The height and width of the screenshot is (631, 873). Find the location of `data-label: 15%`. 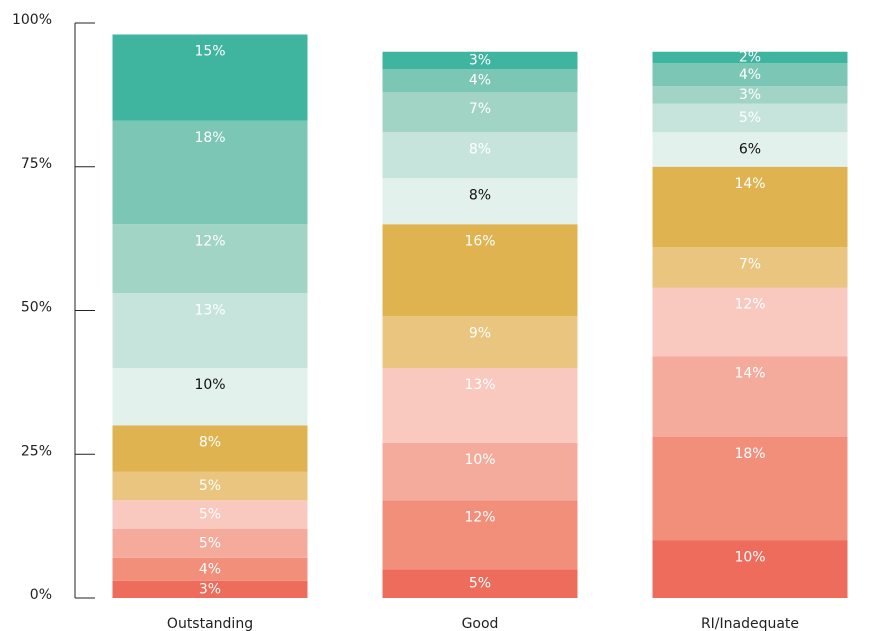

data-label: 15% is located at coordinates (209, 52).